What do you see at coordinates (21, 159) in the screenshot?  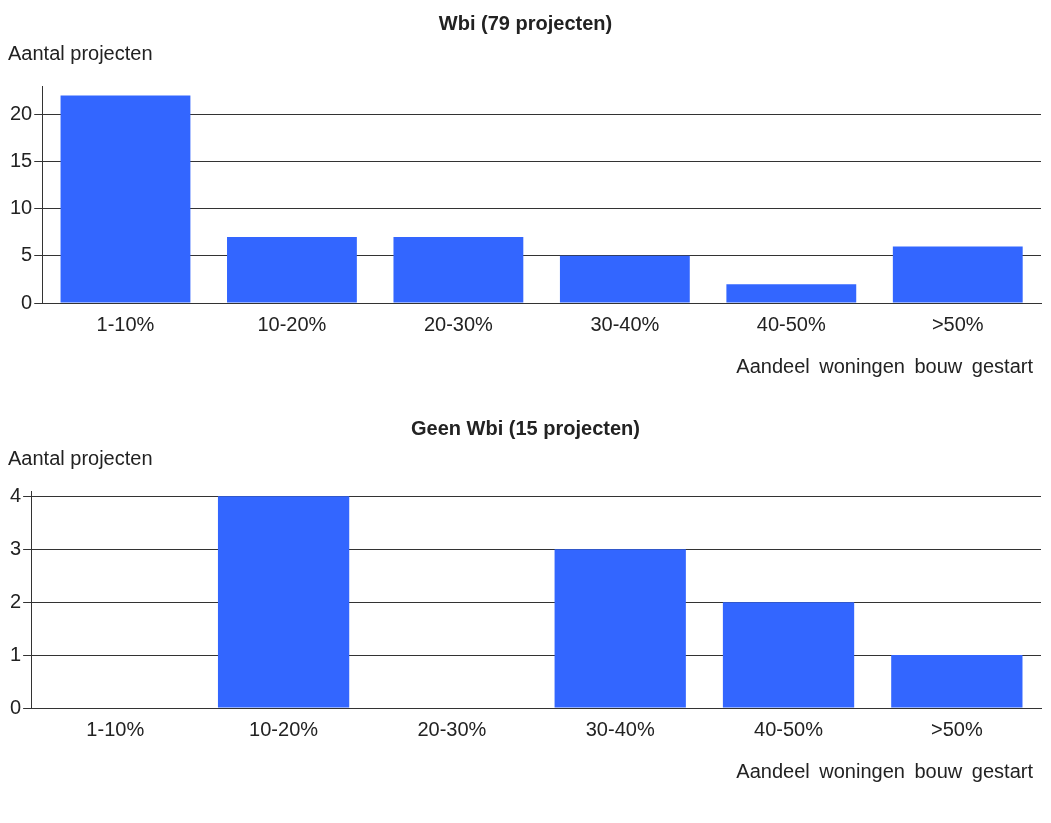 I see `y-tick-label: 15` at bounding box center [21, 159].